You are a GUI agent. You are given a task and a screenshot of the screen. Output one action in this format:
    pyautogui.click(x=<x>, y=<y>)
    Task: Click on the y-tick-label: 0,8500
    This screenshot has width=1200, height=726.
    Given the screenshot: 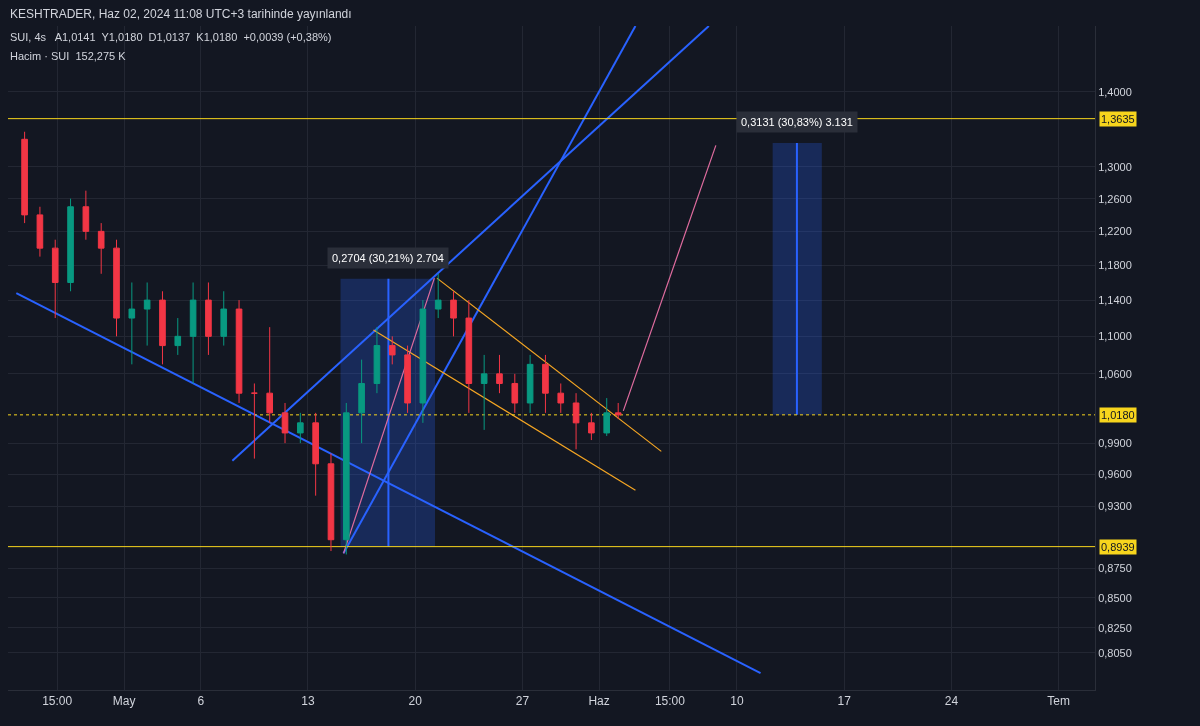 What is the action you would take?
    pyautogui.click(x=1115, y=597)
    